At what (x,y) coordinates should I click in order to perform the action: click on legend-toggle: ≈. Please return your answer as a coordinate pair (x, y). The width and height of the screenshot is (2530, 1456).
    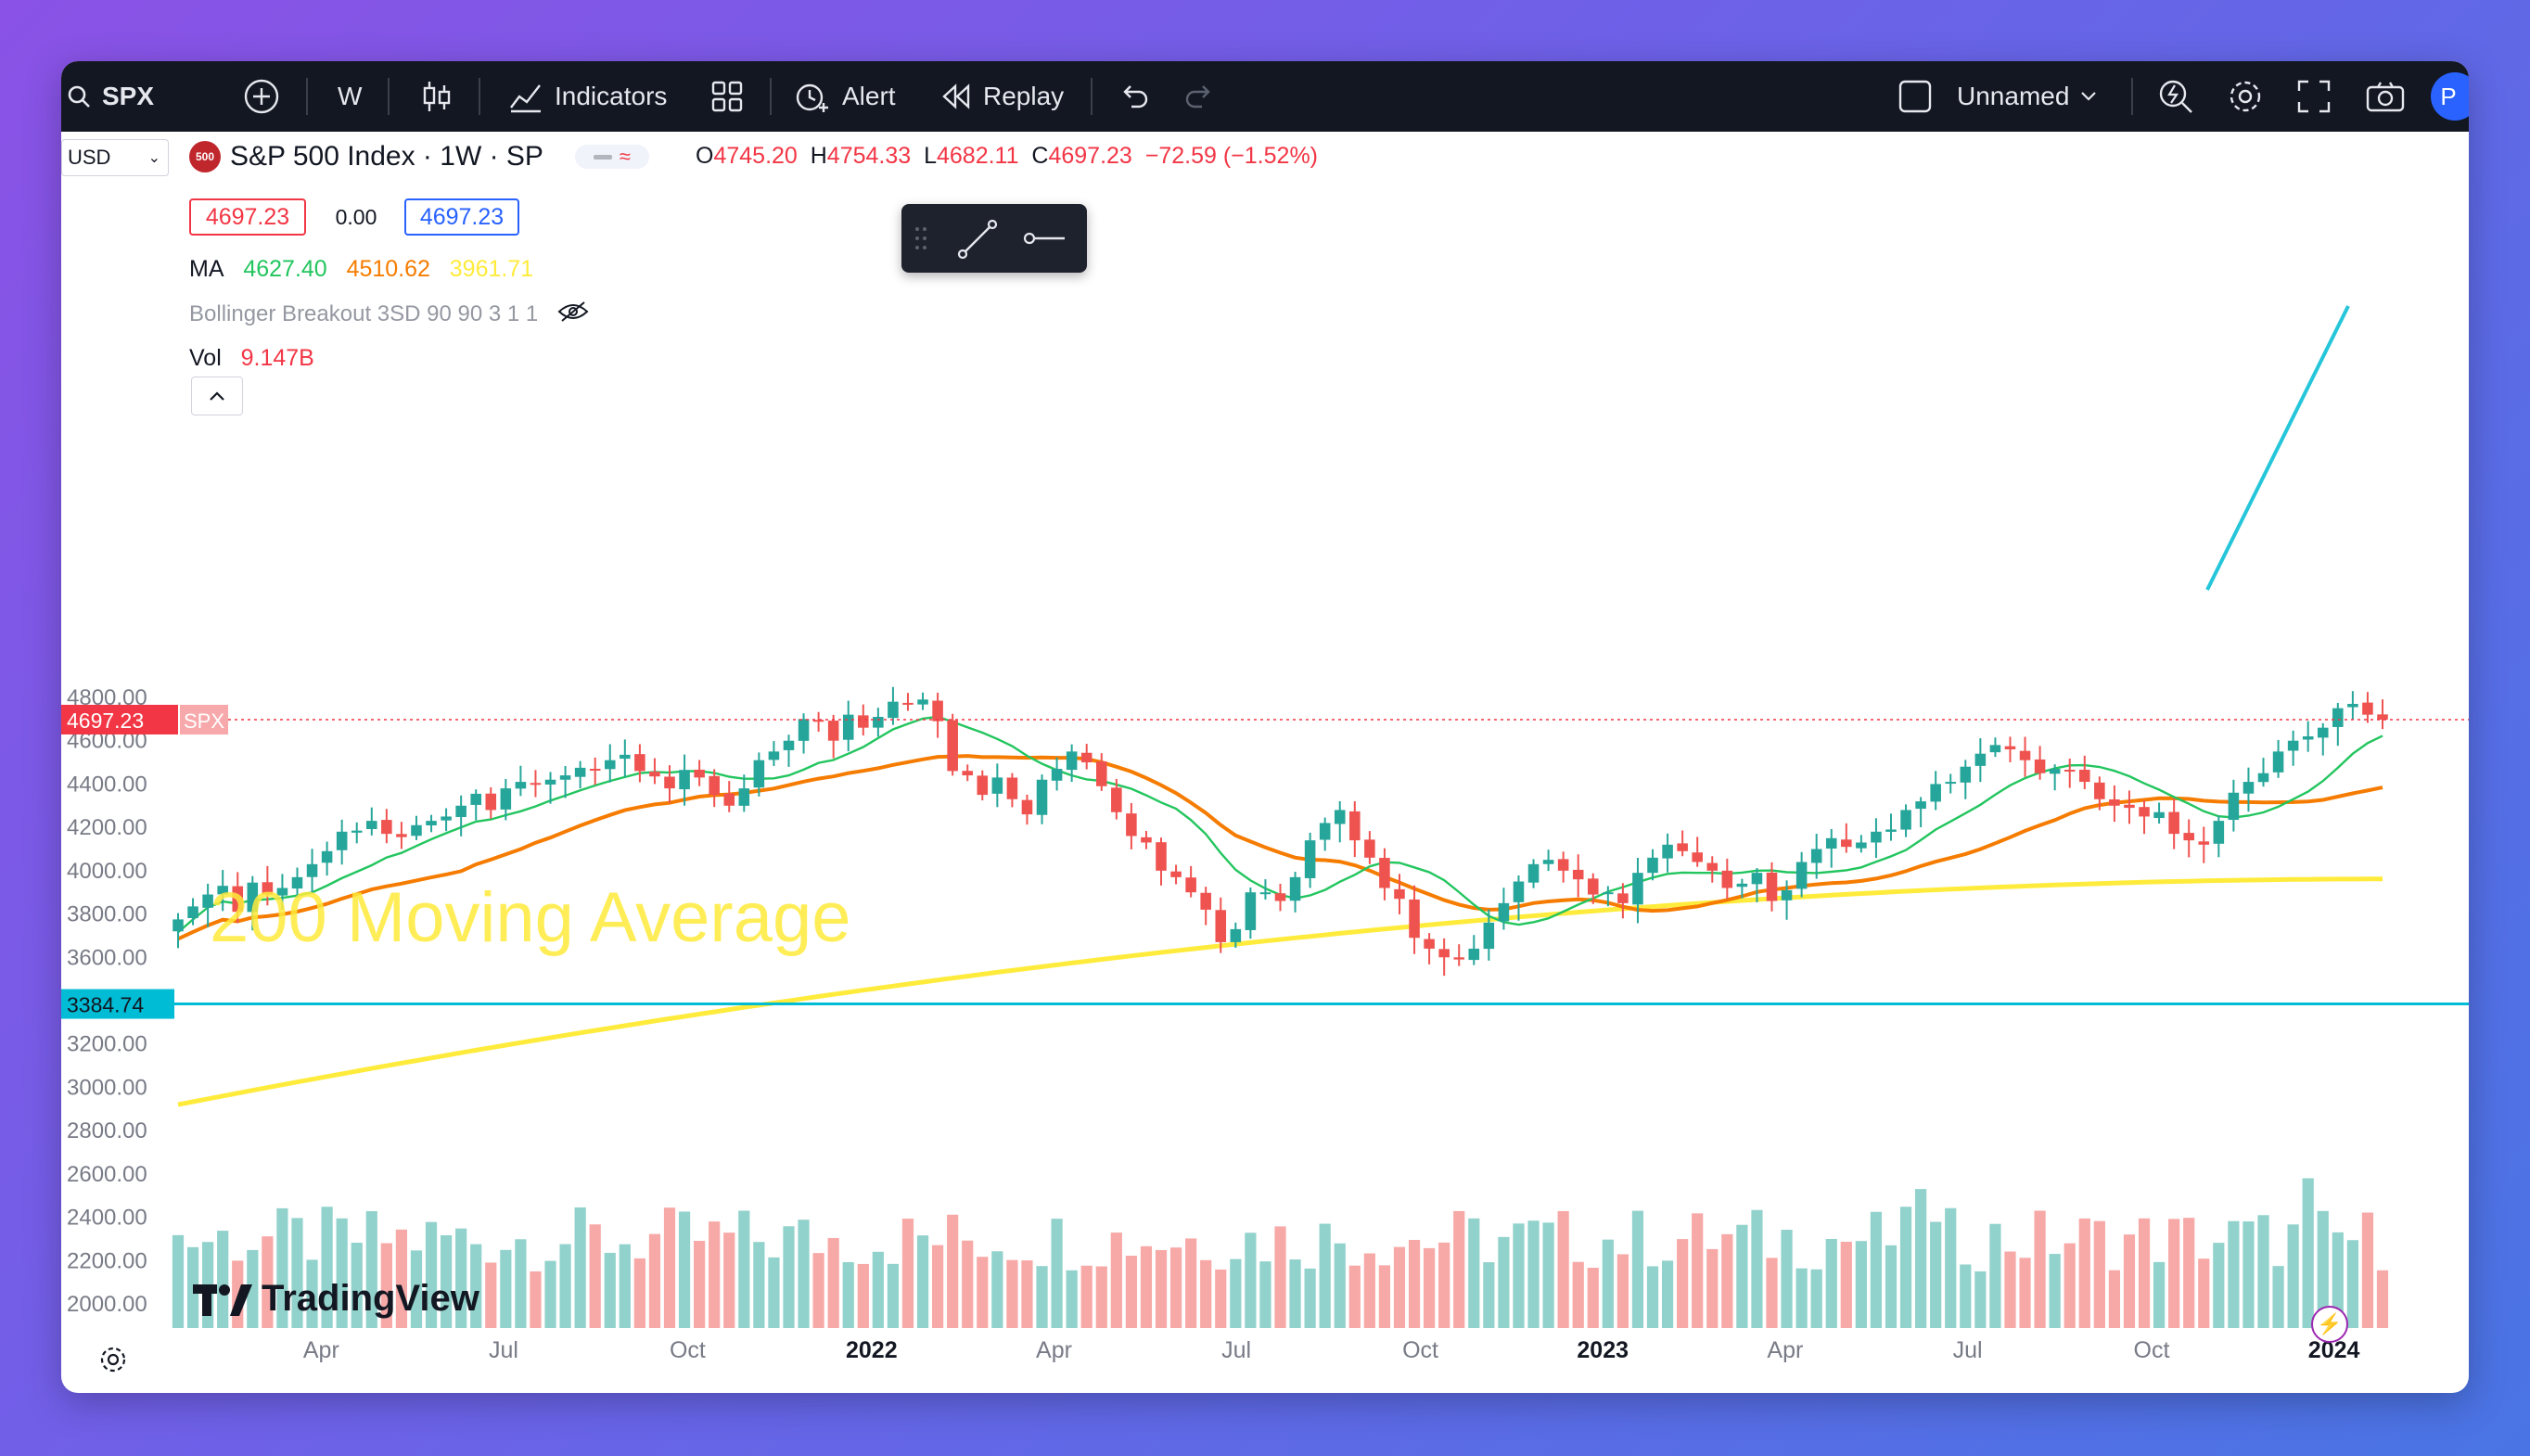
    Looking at the image, I should click on (611, 157).